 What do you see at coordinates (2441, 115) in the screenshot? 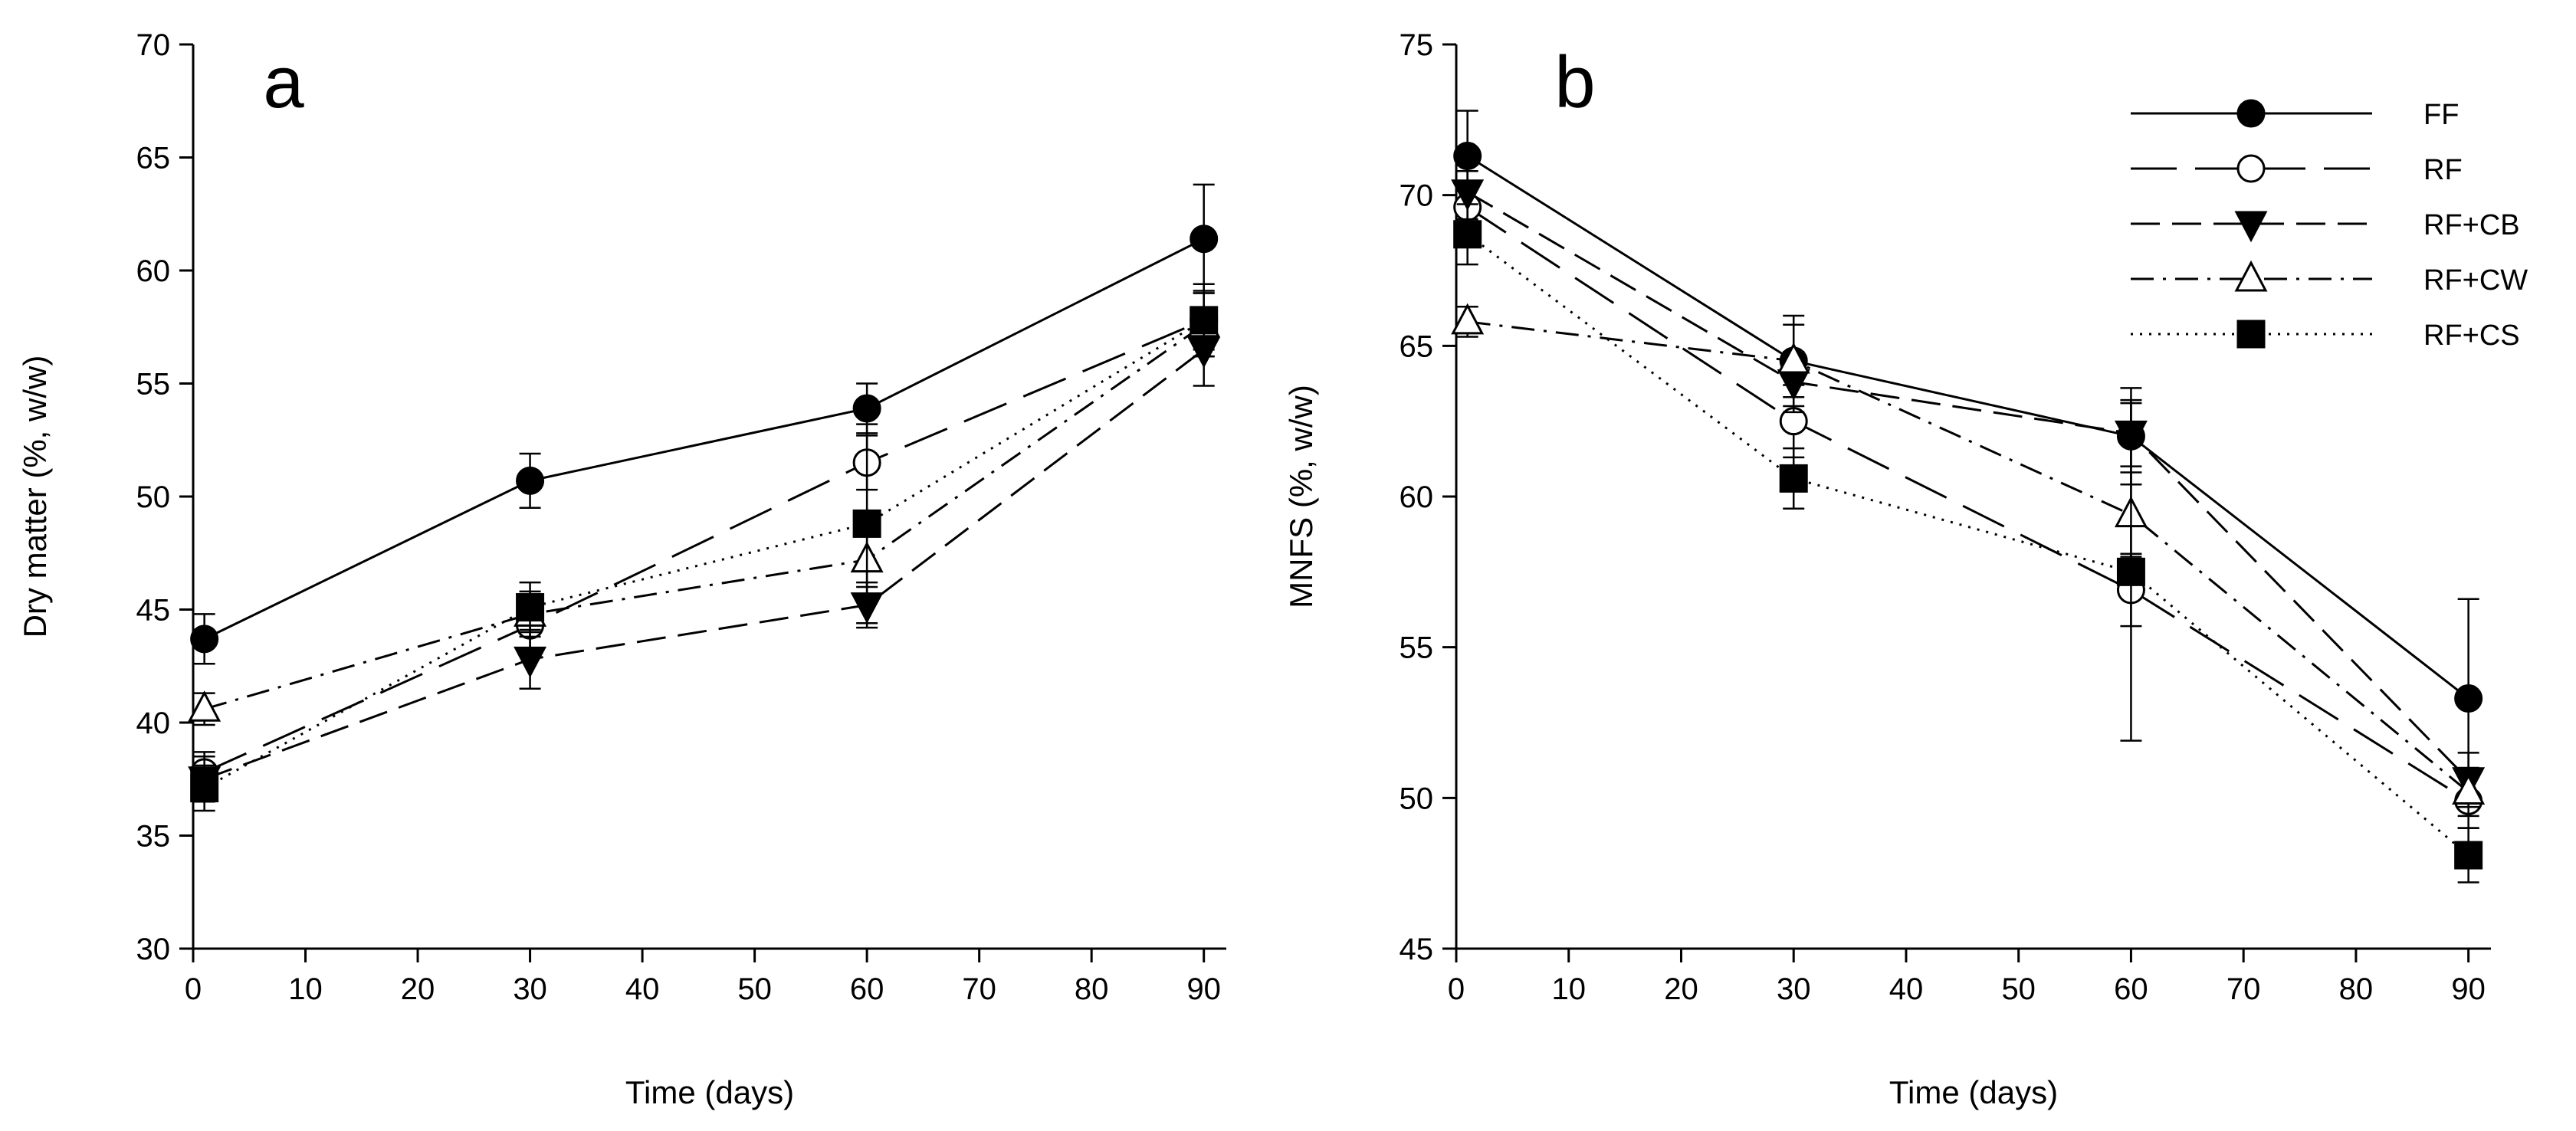
I see `legend-label: FF` at bounding box center [2441, 115].